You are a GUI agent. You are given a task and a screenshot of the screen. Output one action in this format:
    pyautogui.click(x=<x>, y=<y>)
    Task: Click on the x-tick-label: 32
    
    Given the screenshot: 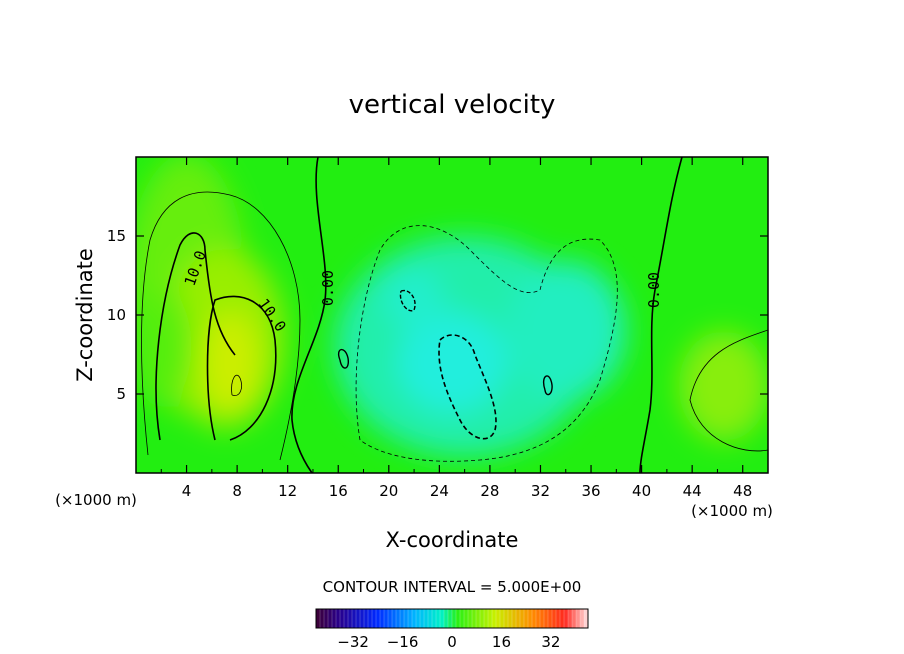 What is the action you would take?
    pyautogui.click(x=540, y=491)
    